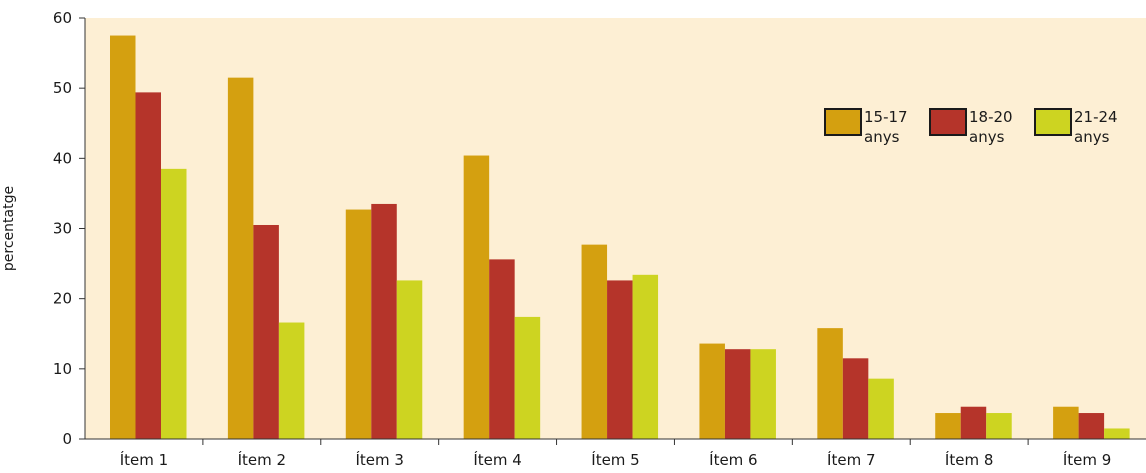 The image size is (1146, 473). What do you see at coordinates (971, 127) in the screenshot?
I see `legend: 15-17 anys 18-20 anys 21-24 anys` at bounding box center [971, 127].